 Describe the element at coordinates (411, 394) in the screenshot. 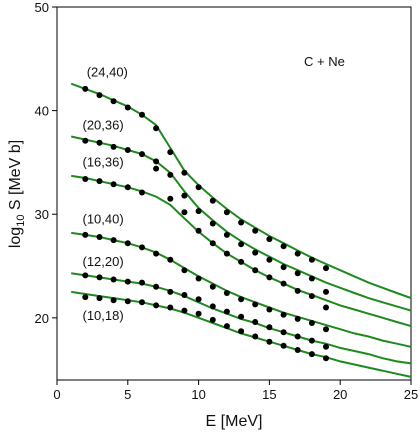

I see `x-tick-label-25: 25` at that location.